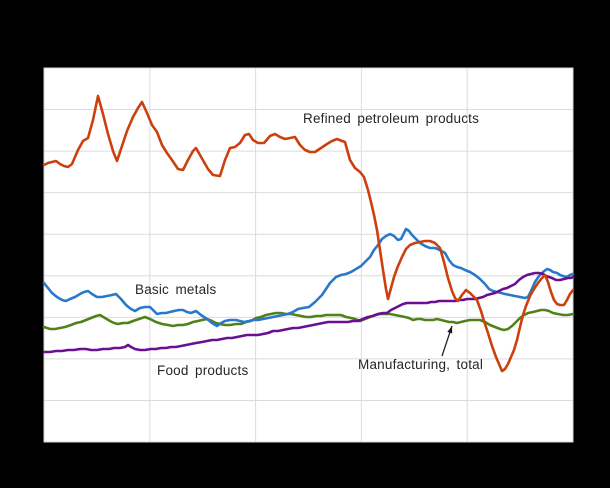  What do you see at coordinates (391, 118) in the screenshot?
I see `series-label-refined-petroleum-products: Refined petroleum products` at bounding box center [391, 118].